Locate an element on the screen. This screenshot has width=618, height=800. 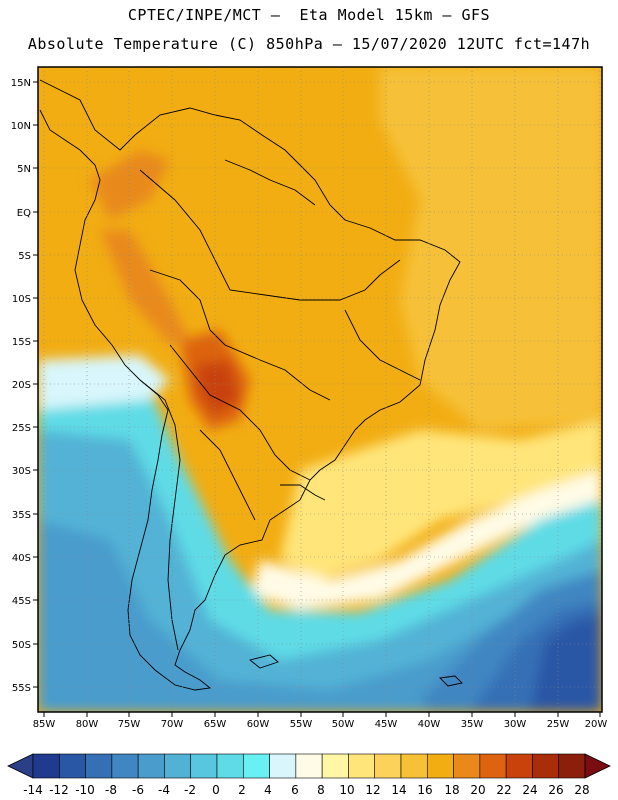
colorbar-label: 4 is located at coordinates (268, 790).